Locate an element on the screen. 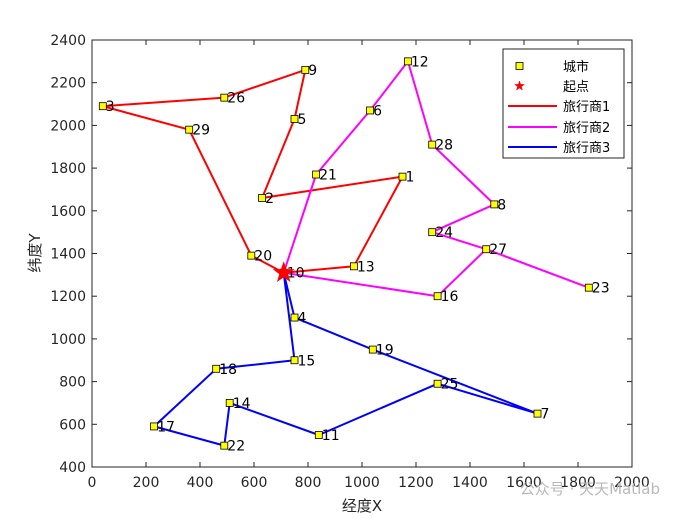 The width and height of the screenshot is (700, 525). start-layer is located at coordinates (283, 272).